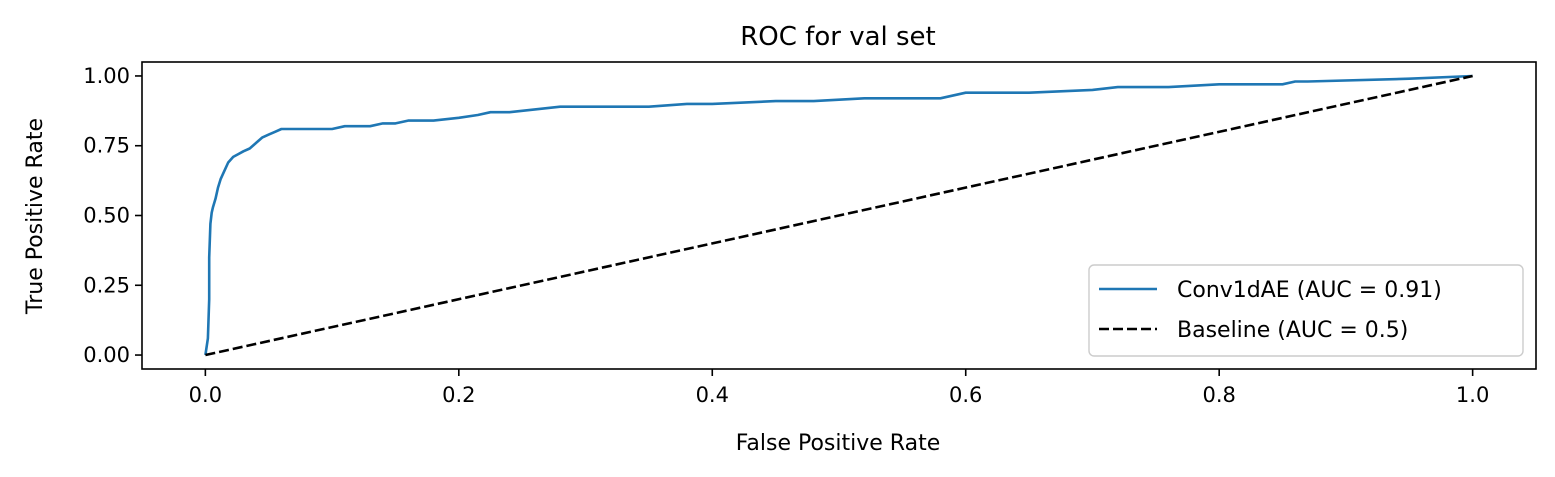 The image size is (1555, 477). What do you see at coordinates (35, 216) in the screenshot?
I see `y-axis-label: True Positive Rate` at bounding box center [35, 216].